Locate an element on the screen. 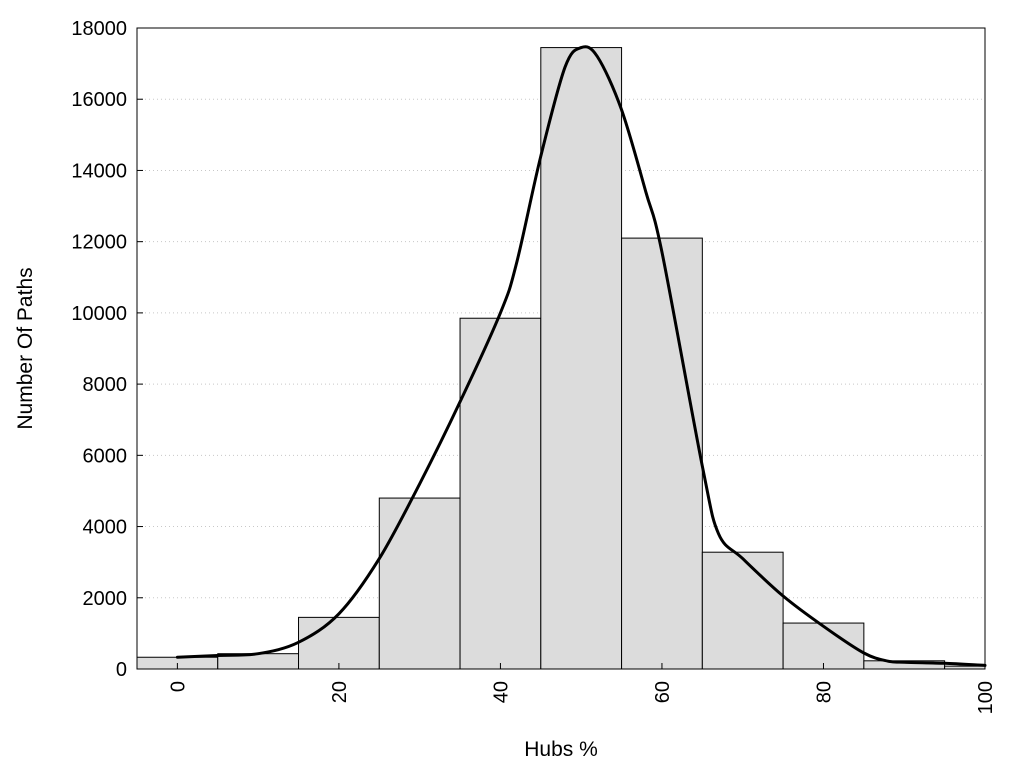 The image size is (1024, 768). y-tick-label-4: 8000 is located at coordinates (105, 385).